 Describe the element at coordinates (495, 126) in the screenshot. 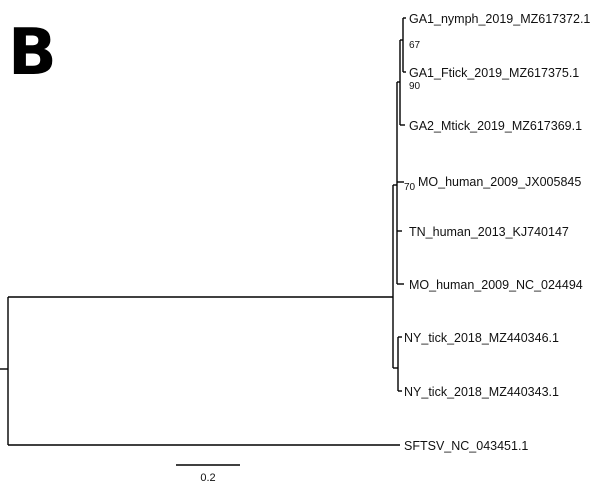

I see `leaf-label: GA2_Mtick_2019_MZ617369.1` at that location.